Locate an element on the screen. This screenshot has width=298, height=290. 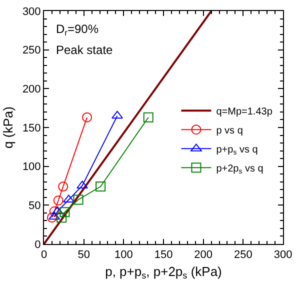
legend-label: q=Mp=1.43p is located at coordinates (244, 112).